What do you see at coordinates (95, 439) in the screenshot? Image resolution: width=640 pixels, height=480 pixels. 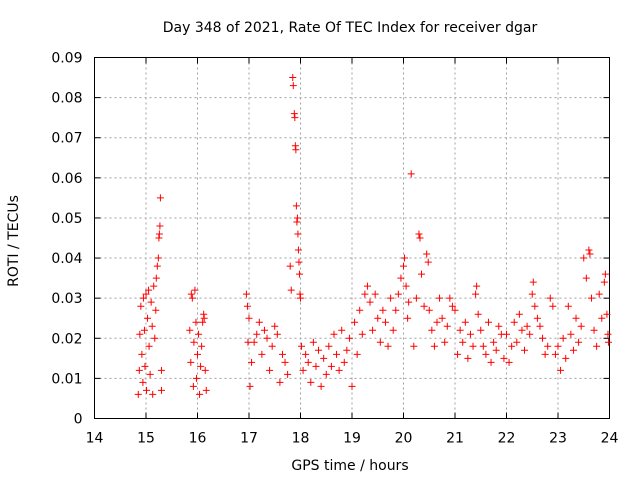 I see `x-tick-label: 14` at bounding box center [95, 439].